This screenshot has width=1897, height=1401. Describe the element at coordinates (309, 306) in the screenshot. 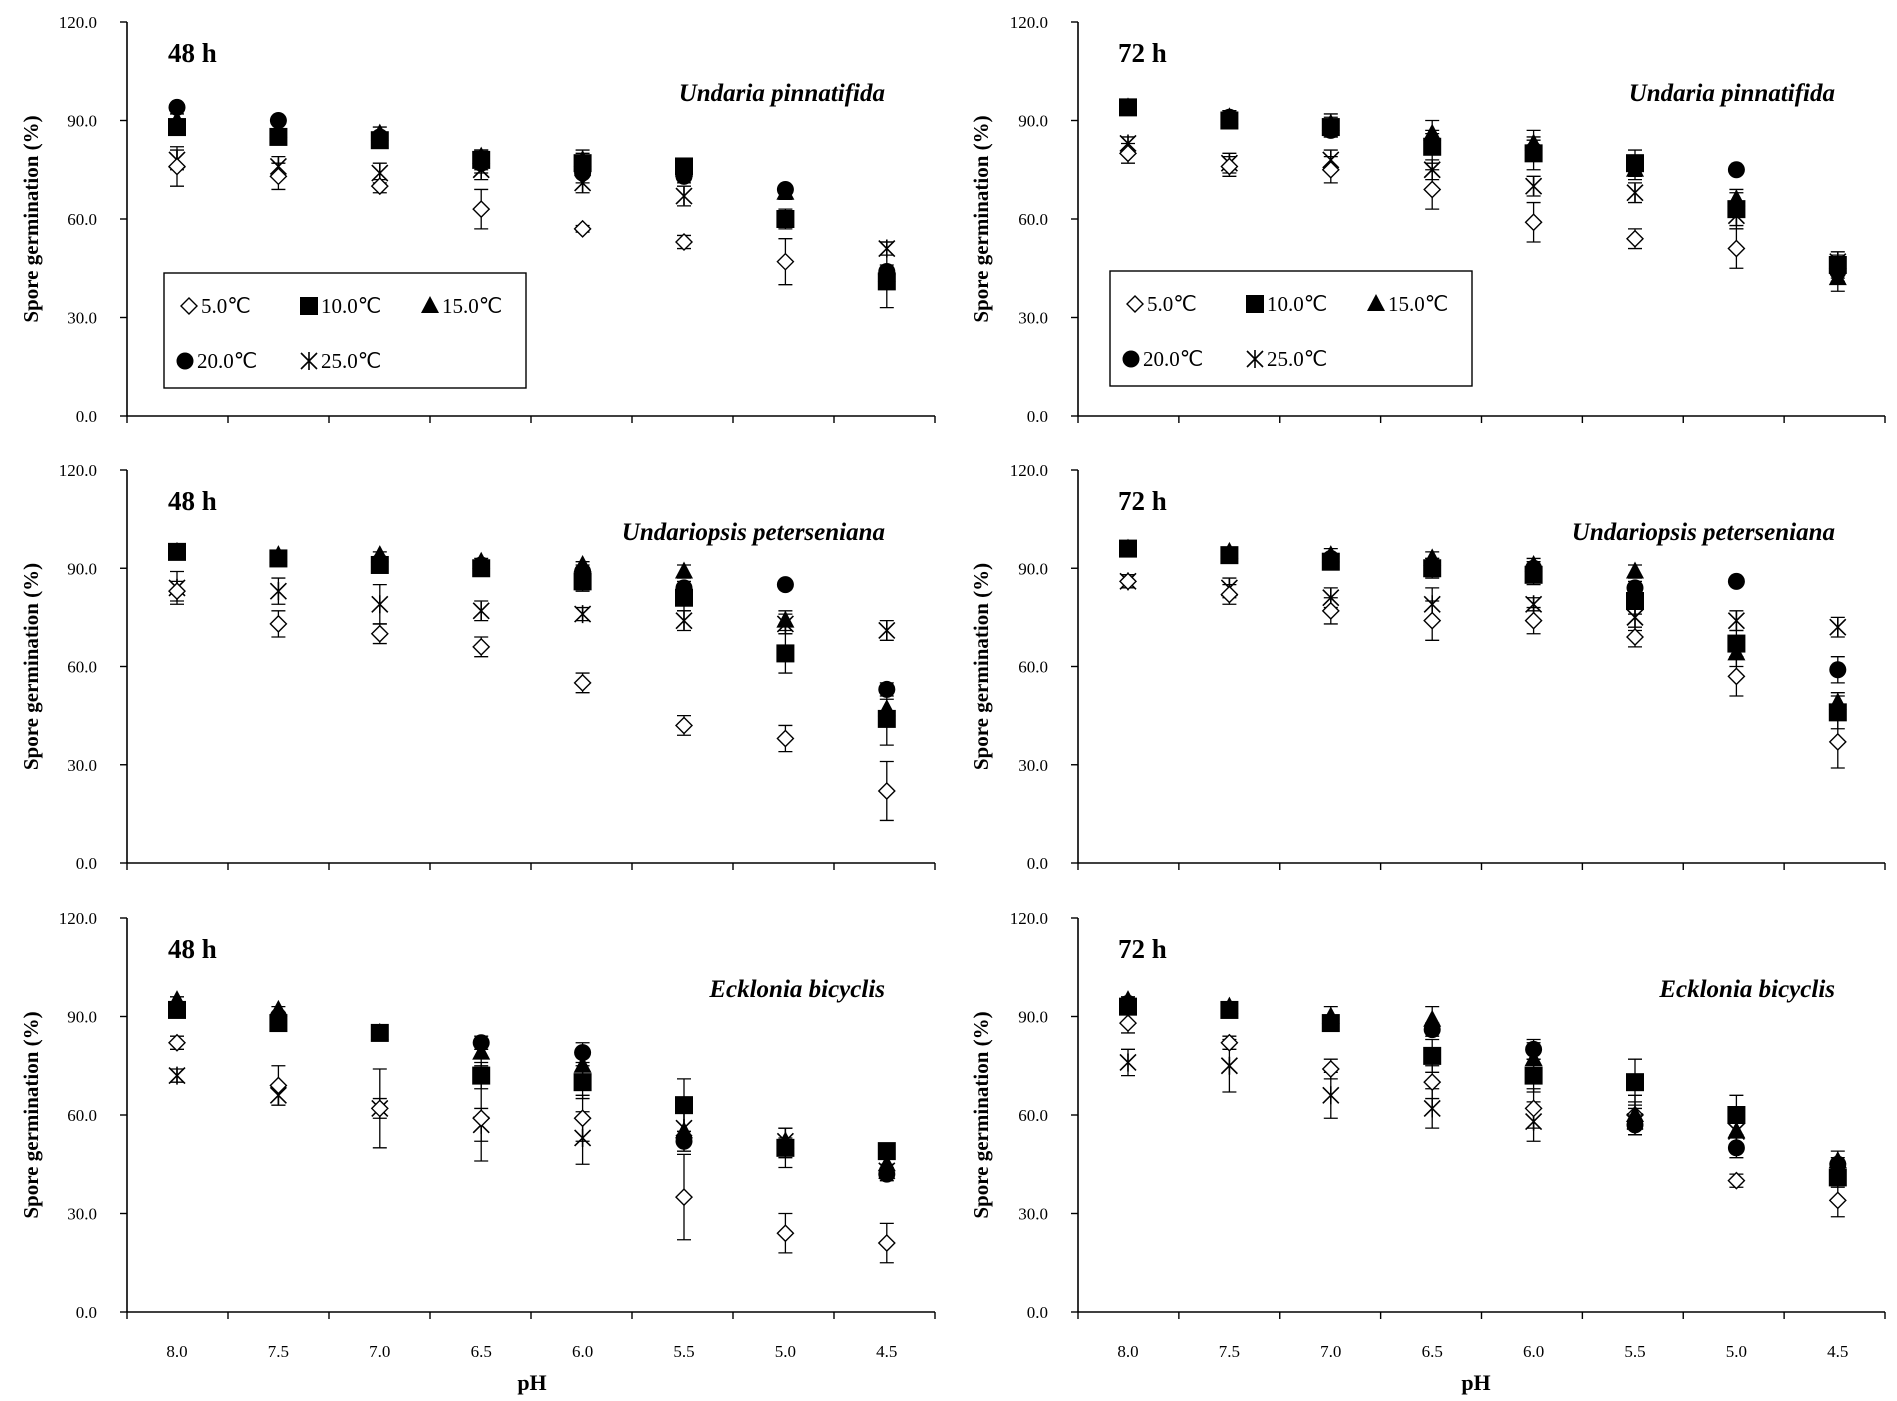

I see `legend-marker-filled-square` at that location.